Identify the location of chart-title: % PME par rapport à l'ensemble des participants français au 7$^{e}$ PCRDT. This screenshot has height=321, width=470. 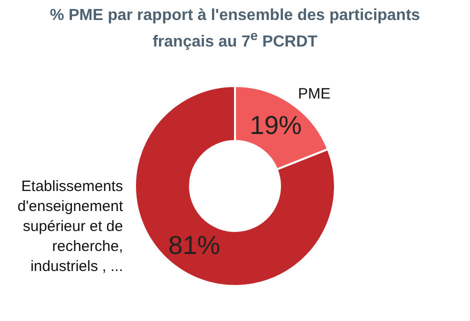
(235, 29).